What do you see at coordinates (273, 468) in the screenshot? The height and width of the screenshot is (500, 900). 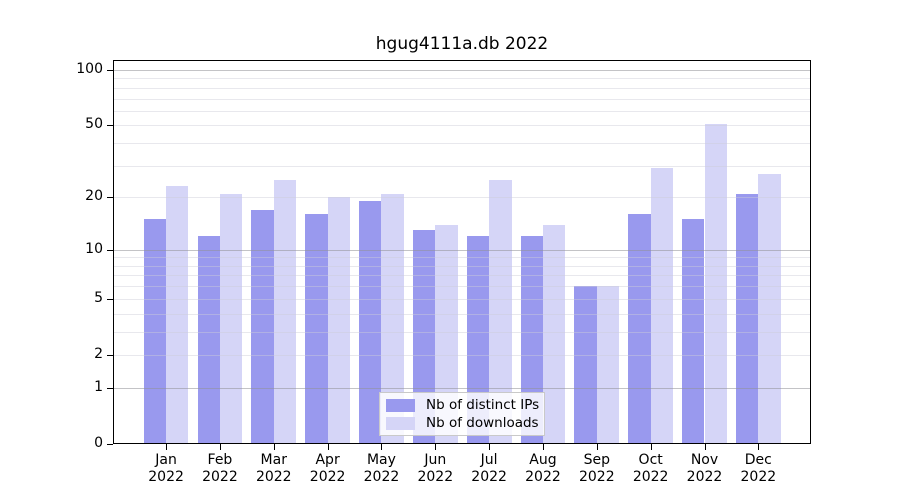 I see `x-label-mar: Mar 2022` at bounding box center [273, 468].